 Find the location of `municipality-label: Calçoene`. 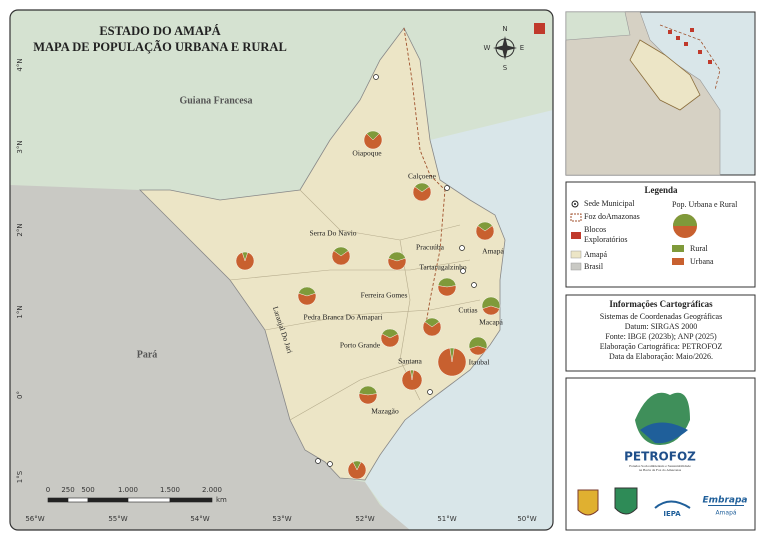

municipality-label: Calçoene is located at coordinates (422, 176).